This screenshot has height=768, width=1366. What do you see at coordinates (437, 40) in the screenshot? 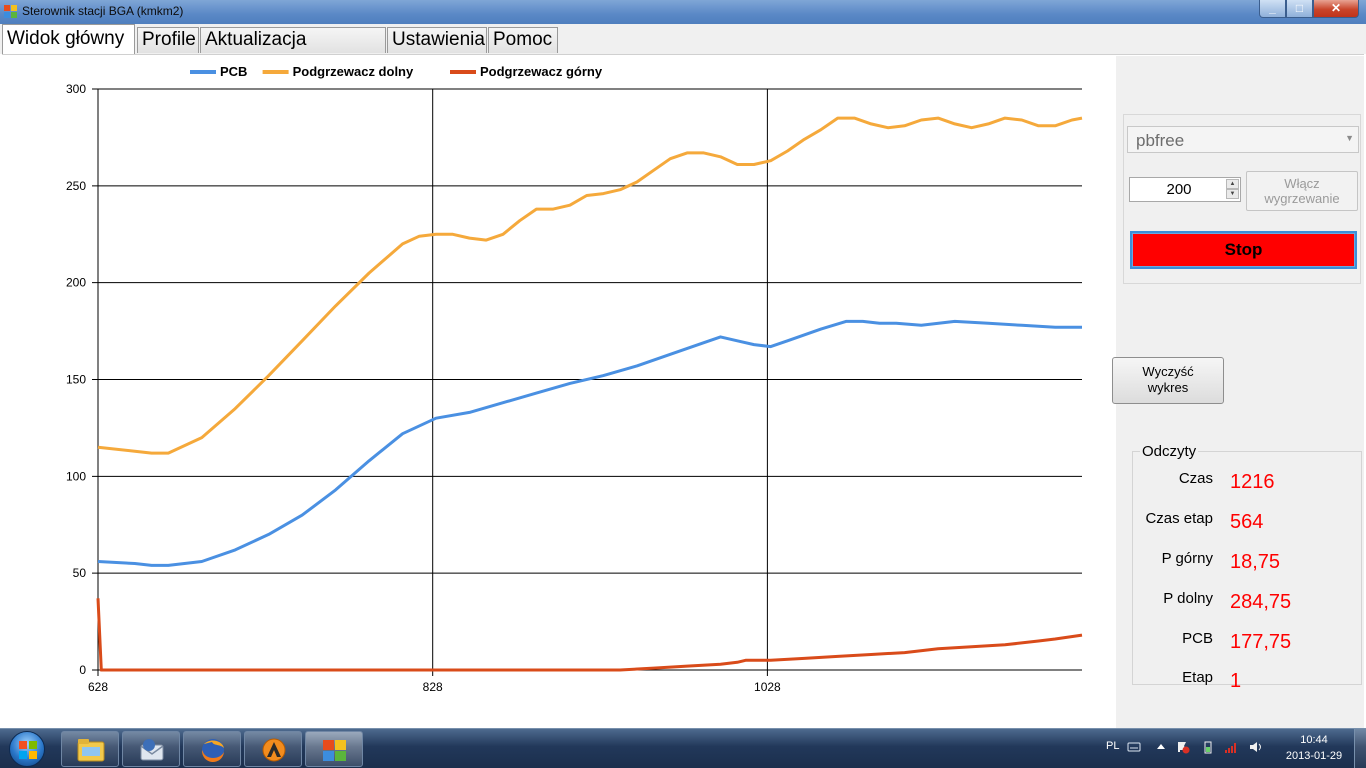
I see `tab-settings: Ustawienia` at bounding box center [437, 40].